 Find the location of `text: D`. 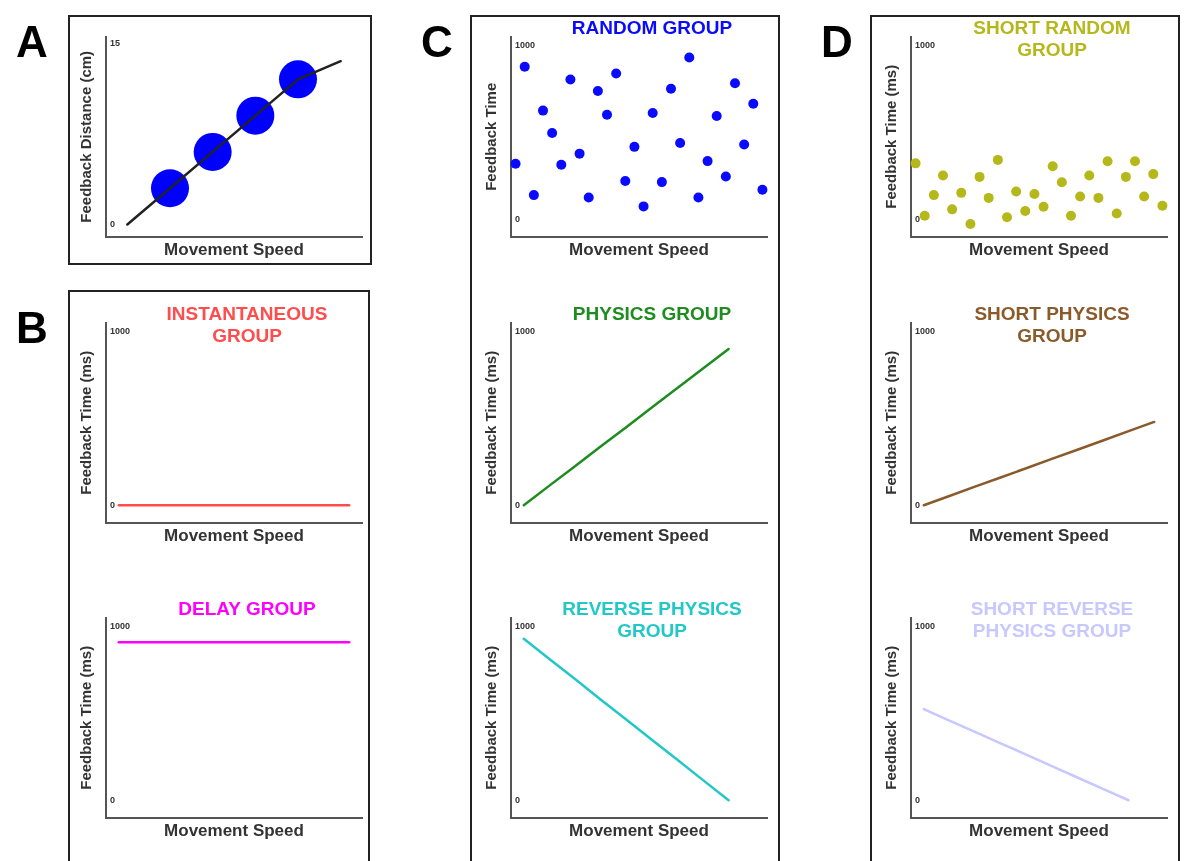

text: D is located at coordinates (837, 42).